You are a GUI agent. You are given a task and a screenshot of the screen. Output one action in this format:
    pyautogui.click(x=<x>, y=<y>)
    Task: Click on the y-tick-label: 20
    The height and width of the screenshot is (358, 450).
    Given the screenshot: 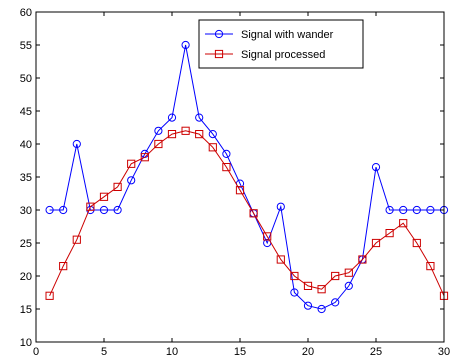 What is the action you would take?
    pyautogui.click(x=26, y=277)
    